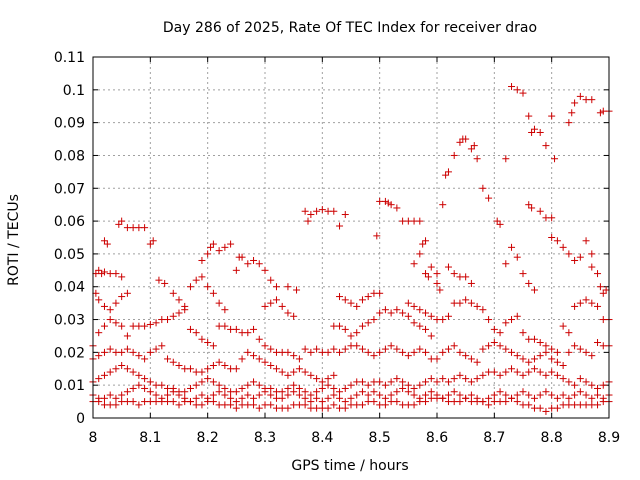 This screenshot has height=480, width=640. What do you see at coordinates (150, 438) in the screenshot?
I see `x-tick-label: 8.1` at bounding box center [150, 438].